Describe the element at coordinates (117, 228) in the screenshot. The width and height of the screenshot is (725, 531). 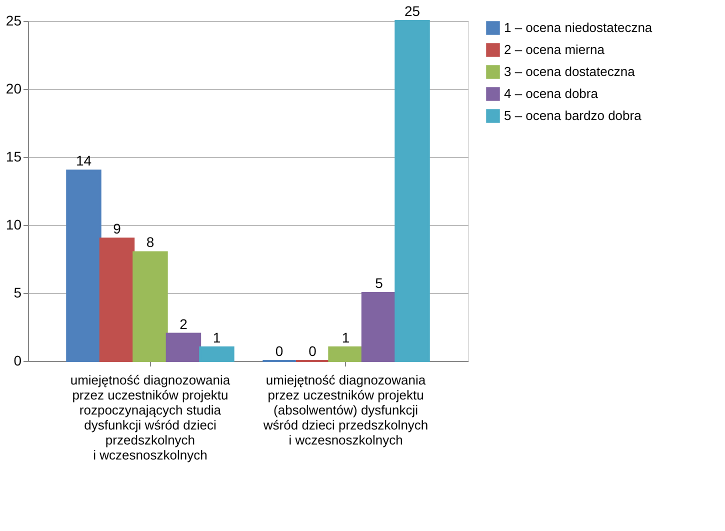
I see `data-label: 9` at that location.